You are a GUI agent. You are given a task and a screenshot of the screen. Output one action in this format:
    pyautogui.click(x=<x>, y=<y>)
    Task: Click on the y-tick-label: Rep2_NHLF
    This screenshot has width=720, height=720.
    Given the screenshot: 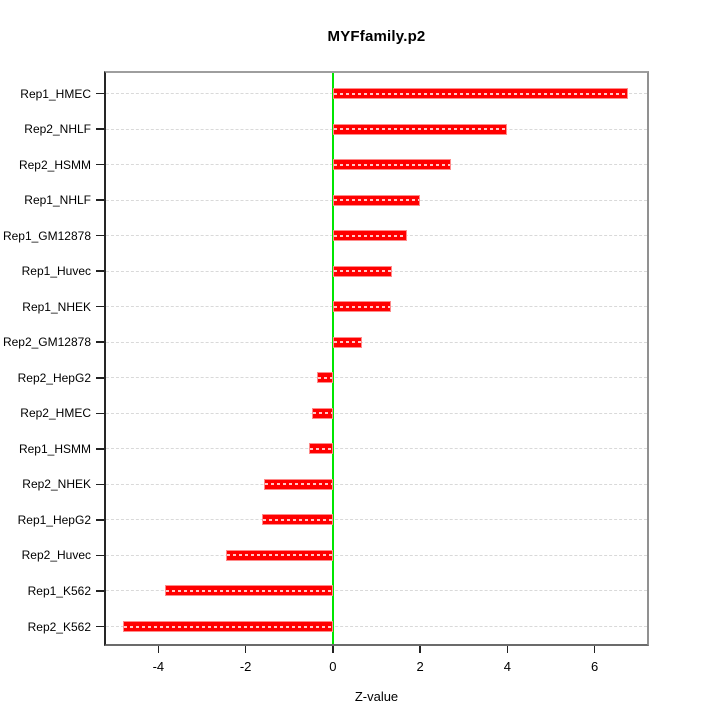 What is the action you would take?
    pyautogui.click(x=57, y=129)
    